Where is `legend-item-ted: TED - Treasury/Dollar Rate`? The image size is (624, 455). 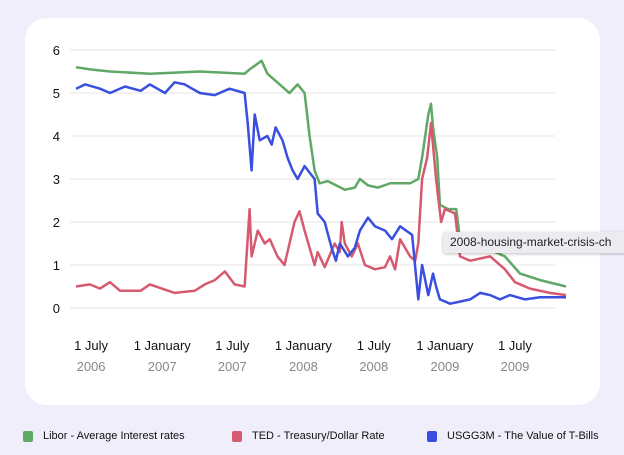 legend-item-ted: TED - Treasury/Dollar Rate is located at coordinates (308, 436).